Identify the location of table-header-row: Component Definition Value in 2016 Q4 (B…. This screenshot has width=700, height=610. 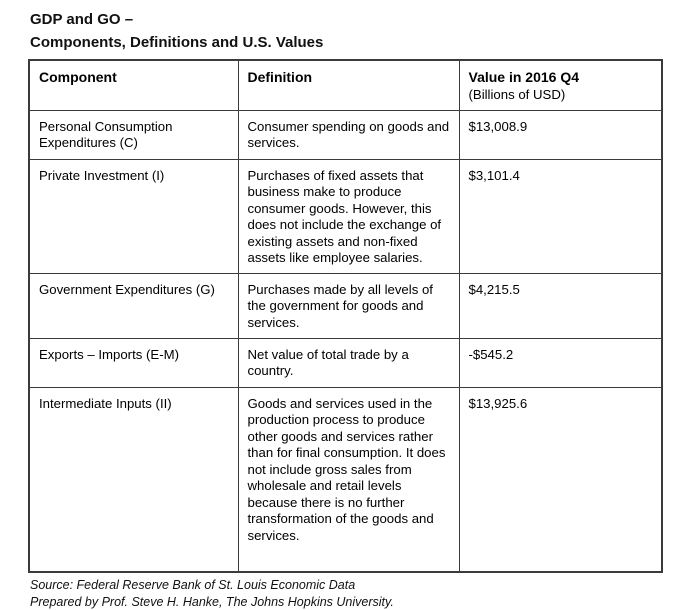
(345, 85).